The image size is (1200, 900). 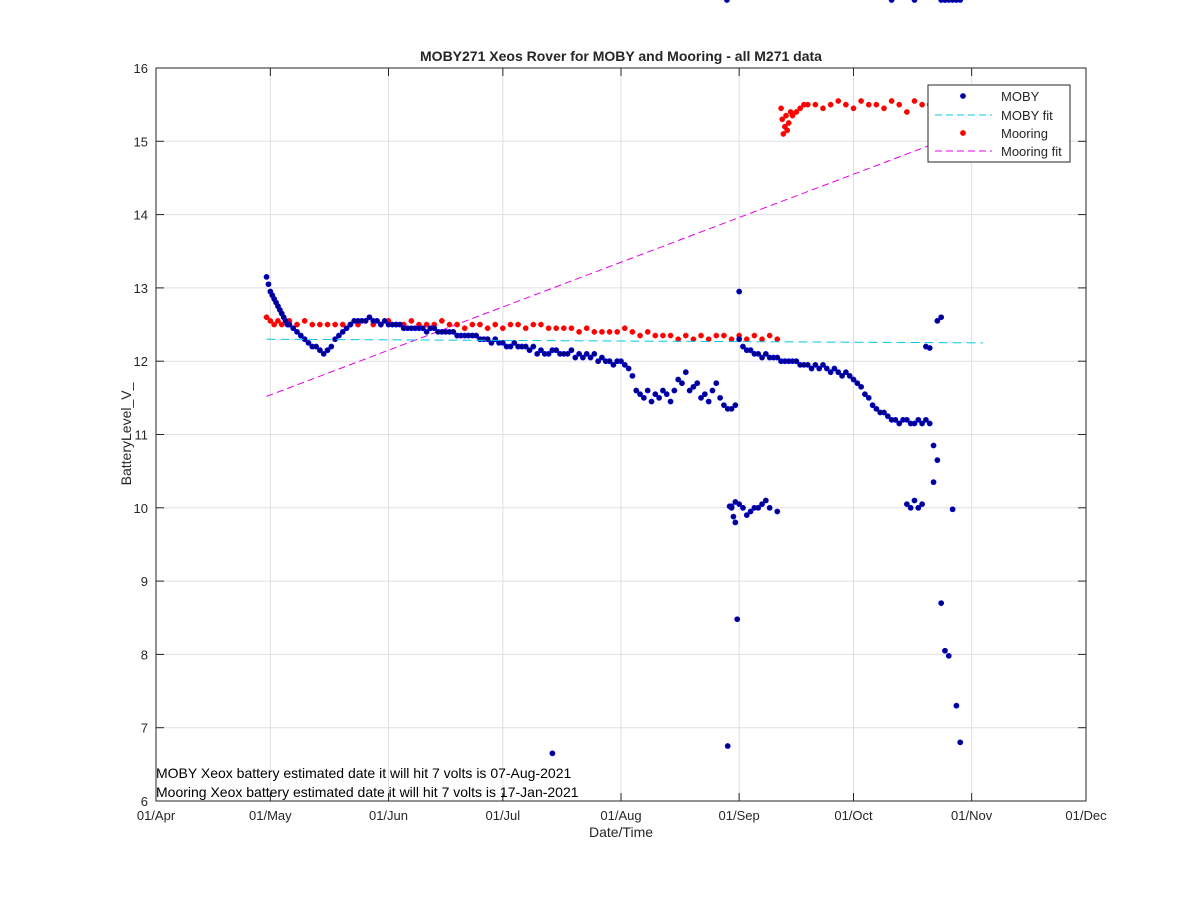 I want to click on x-axis-label: Date/Time, so click(x=621, y=832).